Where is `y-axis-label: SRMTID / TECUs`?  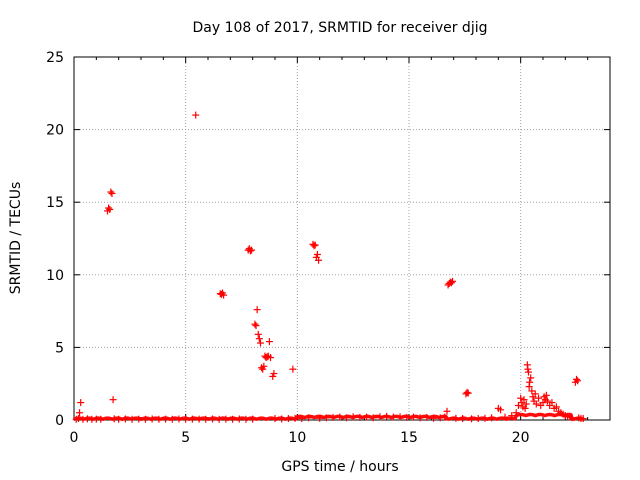
y-axis-label: SRMTID / TECUs is located at coordinates (16, 238).